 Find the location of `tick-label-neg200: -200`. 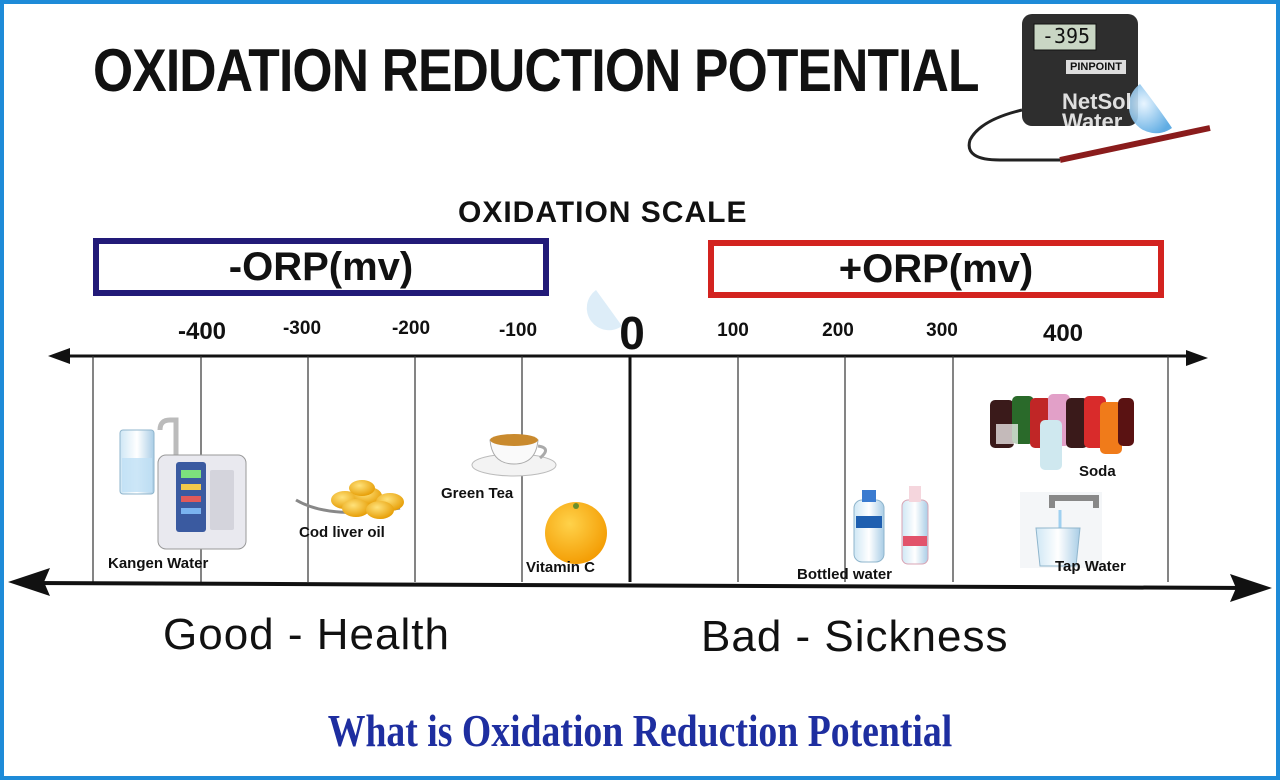

tick-label-neg200: -200 is located at coordinates (411, 328).